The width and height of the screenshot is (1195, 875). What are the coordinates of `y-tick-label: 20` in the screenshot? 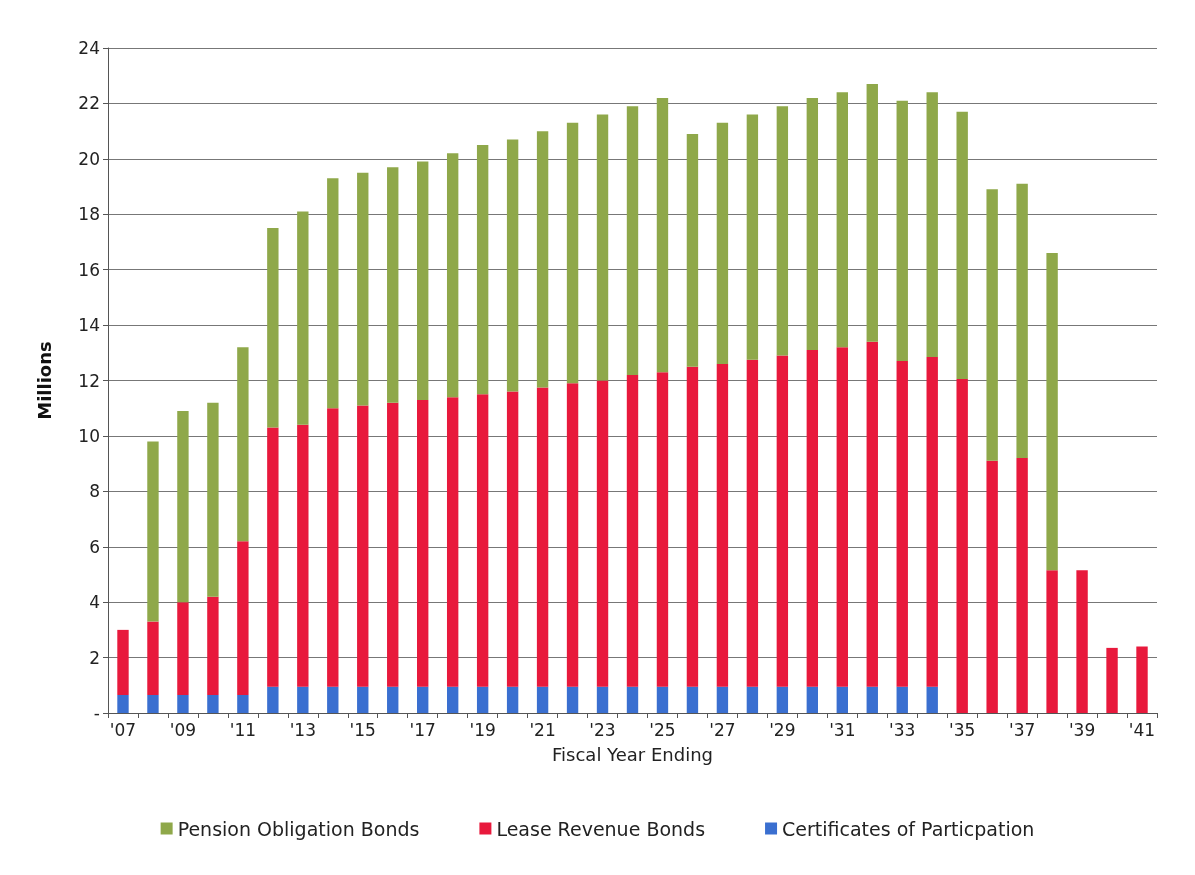 It's located at (89, 158).